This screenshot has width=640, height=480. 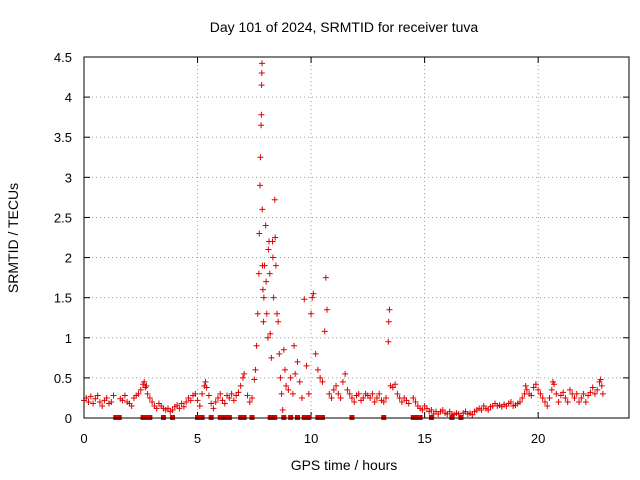 I want to click on y-tick-label: 0.5, so click(x=63, y=378).